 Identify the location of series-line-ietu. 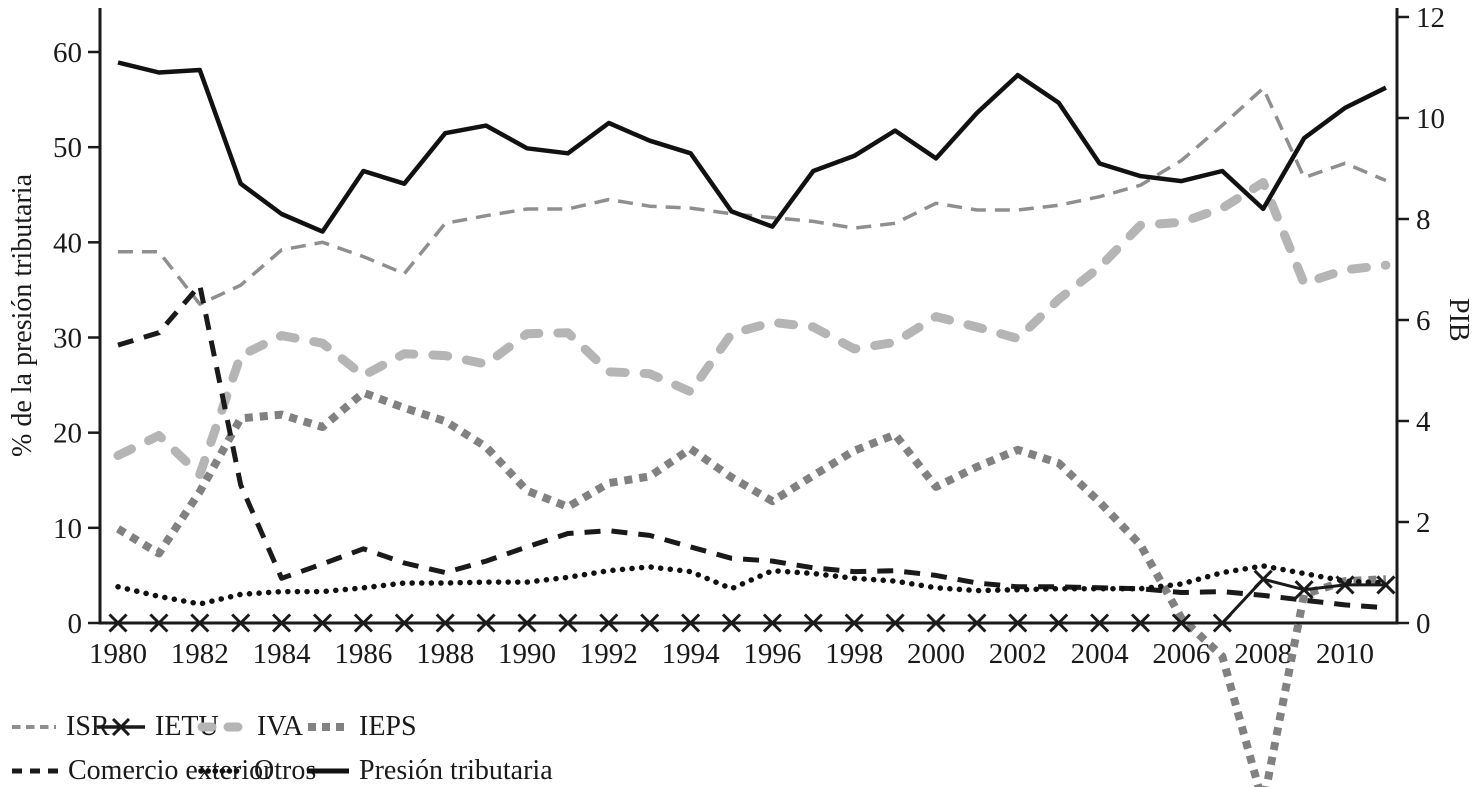
(752, 601).